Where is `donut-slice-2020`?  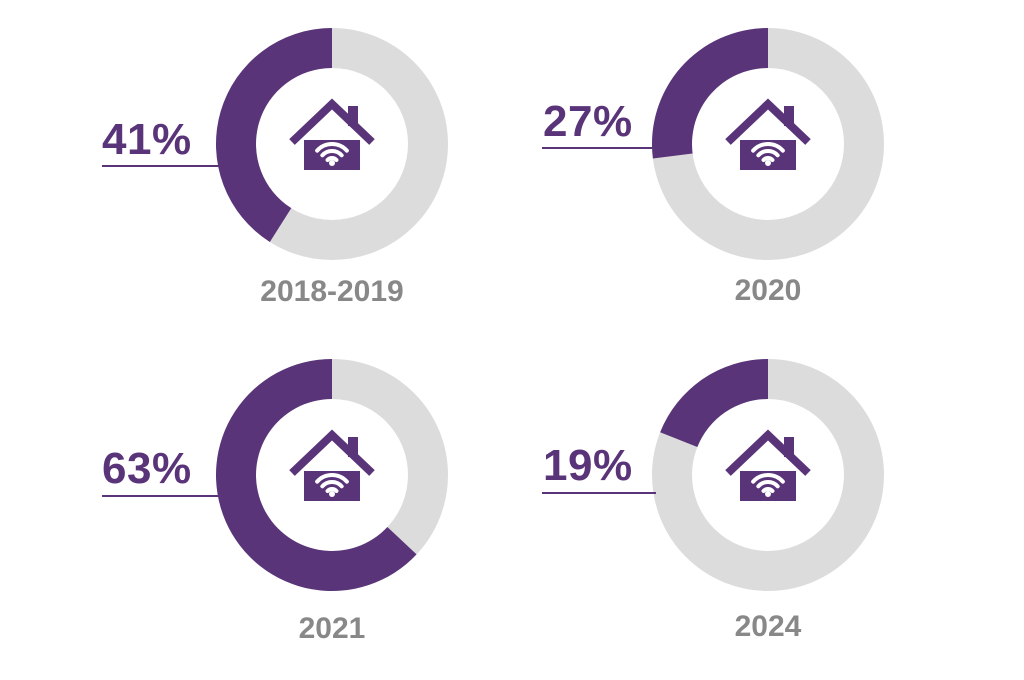 donut-slice-2020 is located at coordinates (710, 93).